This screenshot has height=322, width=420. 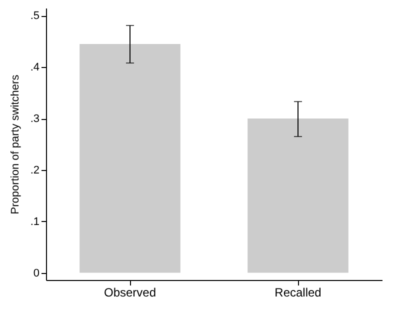 I want to click on y-tick-label: .1, so click(x=35, y=222).